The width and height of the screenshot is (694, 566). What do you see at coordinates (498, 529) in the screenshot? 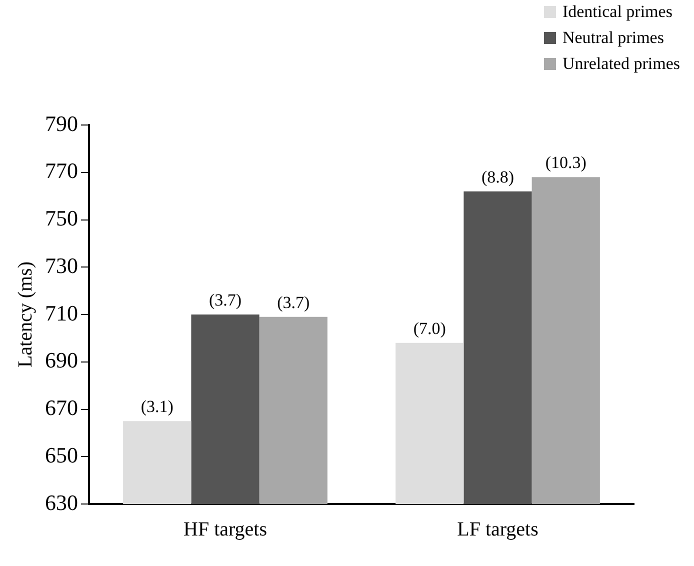
I see `x-tick-label: LF targets` at bounding box center [498, 529].